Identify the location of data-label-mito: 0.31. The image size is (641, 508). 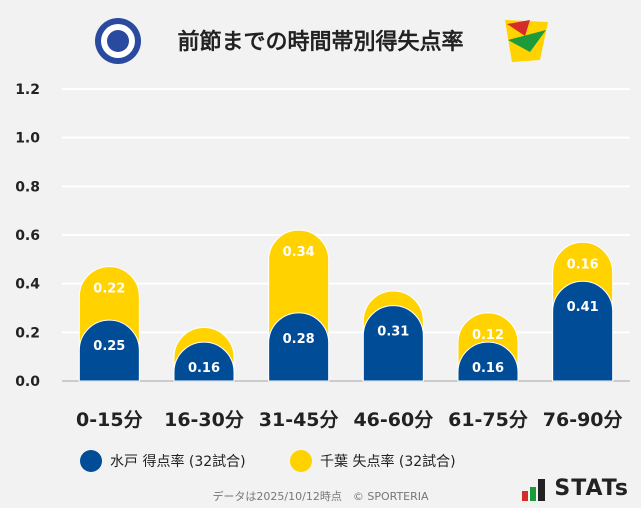
(393, 332).